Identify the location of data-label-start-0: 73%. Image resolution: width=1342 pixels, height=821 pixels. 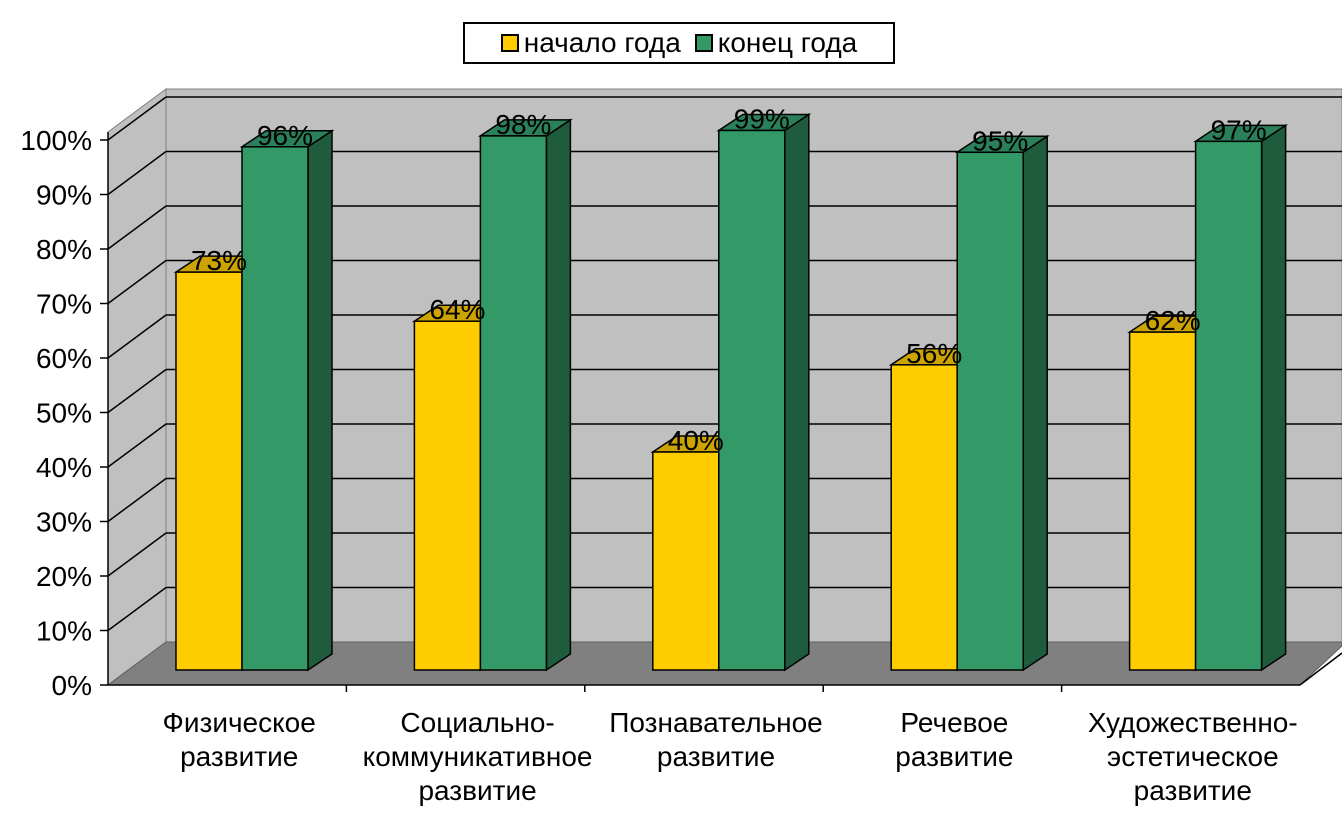
(219, 260).